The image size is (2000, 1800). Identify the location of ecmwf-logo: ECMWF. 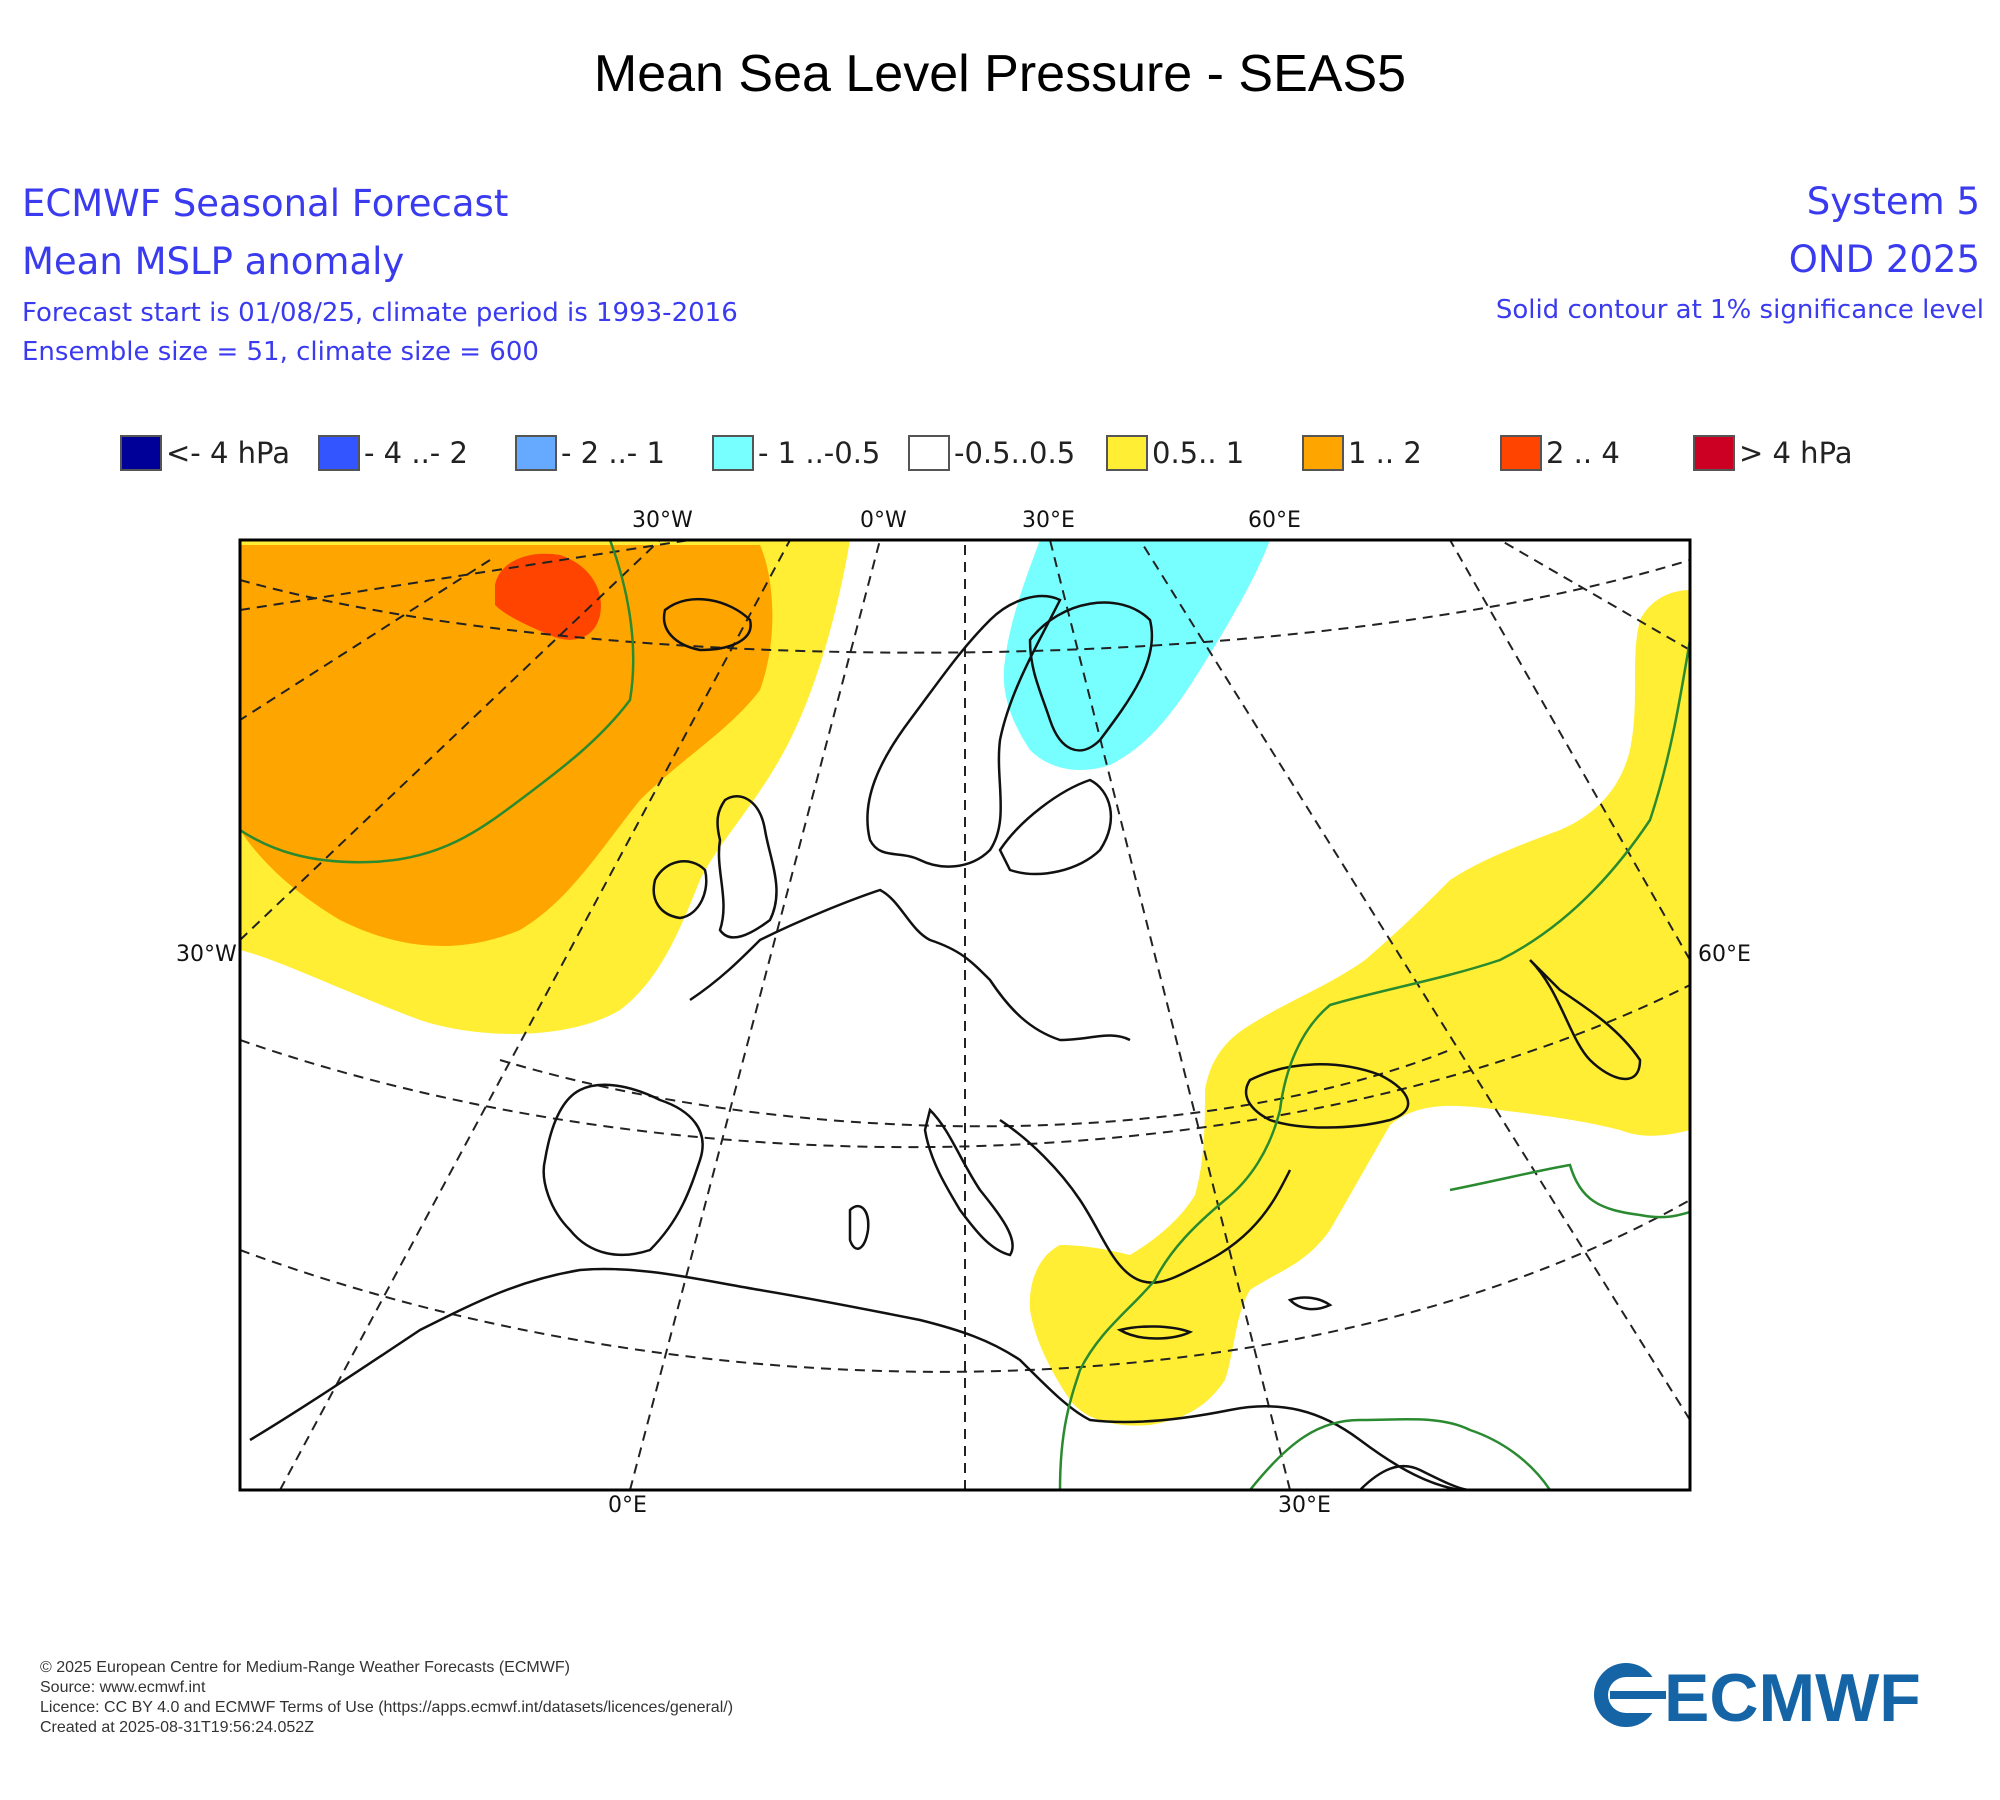
(1757, 1697).